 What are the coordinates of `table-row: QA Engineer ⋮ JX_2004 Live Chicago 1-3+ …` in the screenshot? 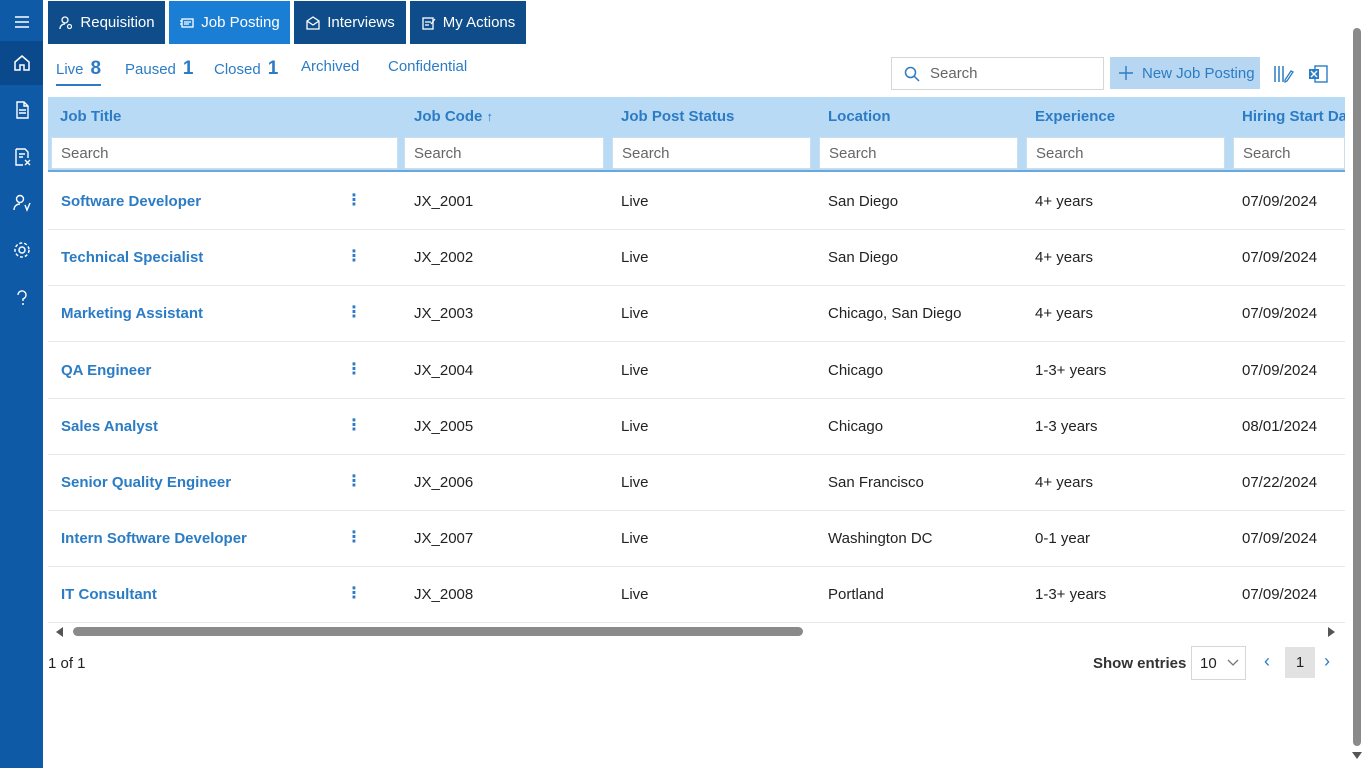 It's located at (696, 371).